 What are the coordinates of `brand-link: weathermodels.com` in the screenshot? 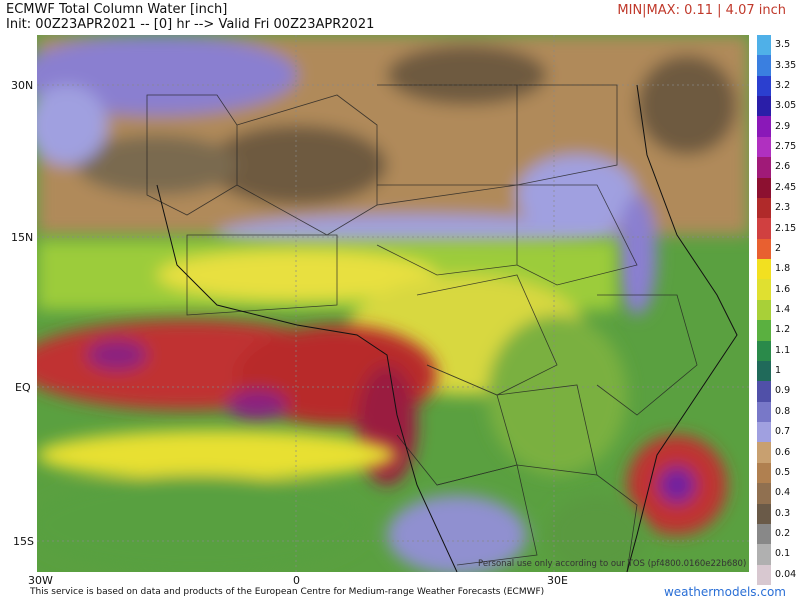 It's located at (724, 592).